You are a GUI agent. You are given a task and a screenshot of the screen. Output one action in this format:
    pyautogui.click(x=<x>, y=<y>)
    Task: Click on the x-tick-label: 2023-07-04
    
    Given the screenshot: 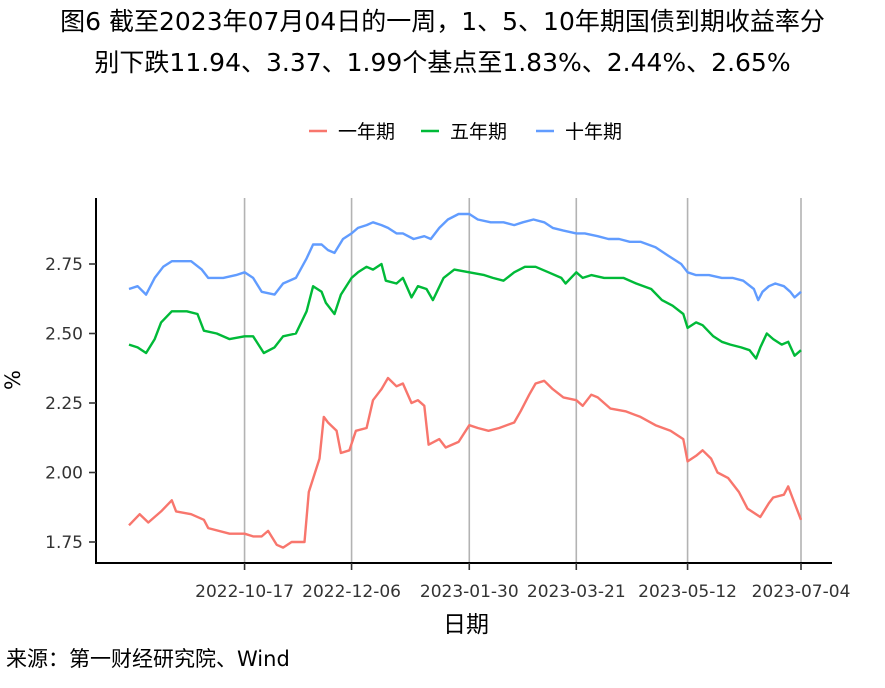 What is the action you would take?
    pyautogui.click(x=801, y=592)
    